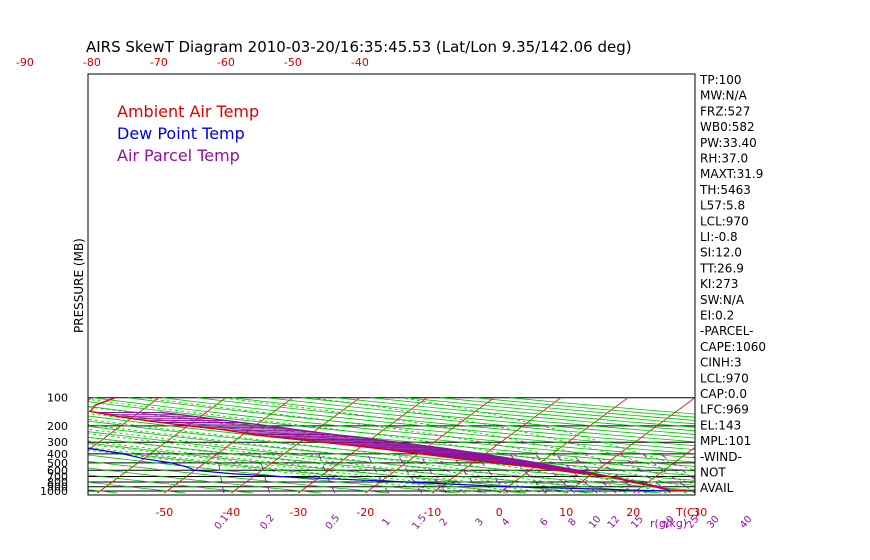  Describe the element at coordinates (57, 470) in the screenshot. I see `pressure-tick-label: 600` at that location.